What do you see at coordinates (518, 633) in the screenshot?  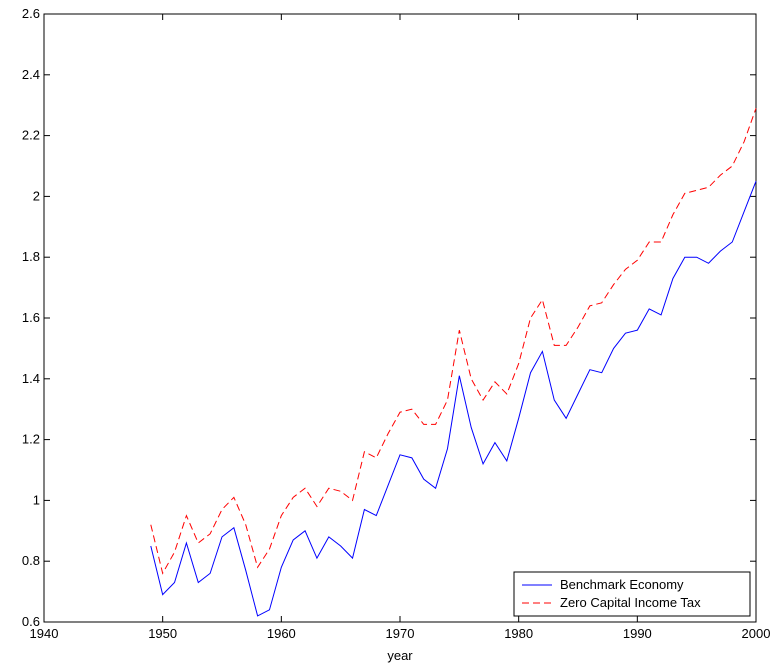 I see `x-tick-label: 1980` at bounding box center [518, 633].